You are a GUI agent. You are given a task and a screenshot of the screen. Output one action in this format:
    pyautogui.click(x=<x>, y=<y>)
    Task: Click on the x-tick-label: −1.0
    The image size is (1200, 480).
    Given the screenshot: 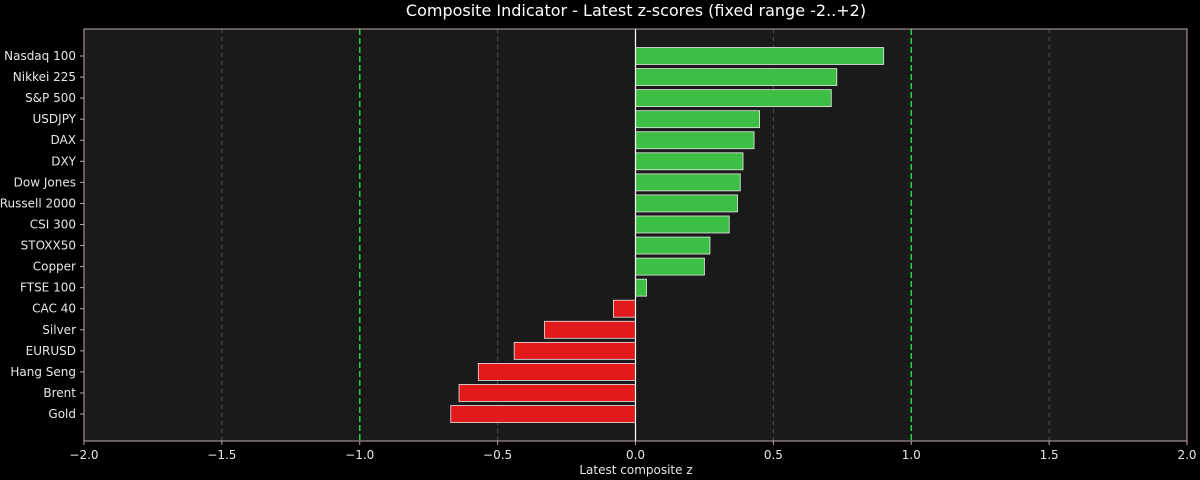 What is the action you would take?
    pyautogui.click(x=359, y=455)
    